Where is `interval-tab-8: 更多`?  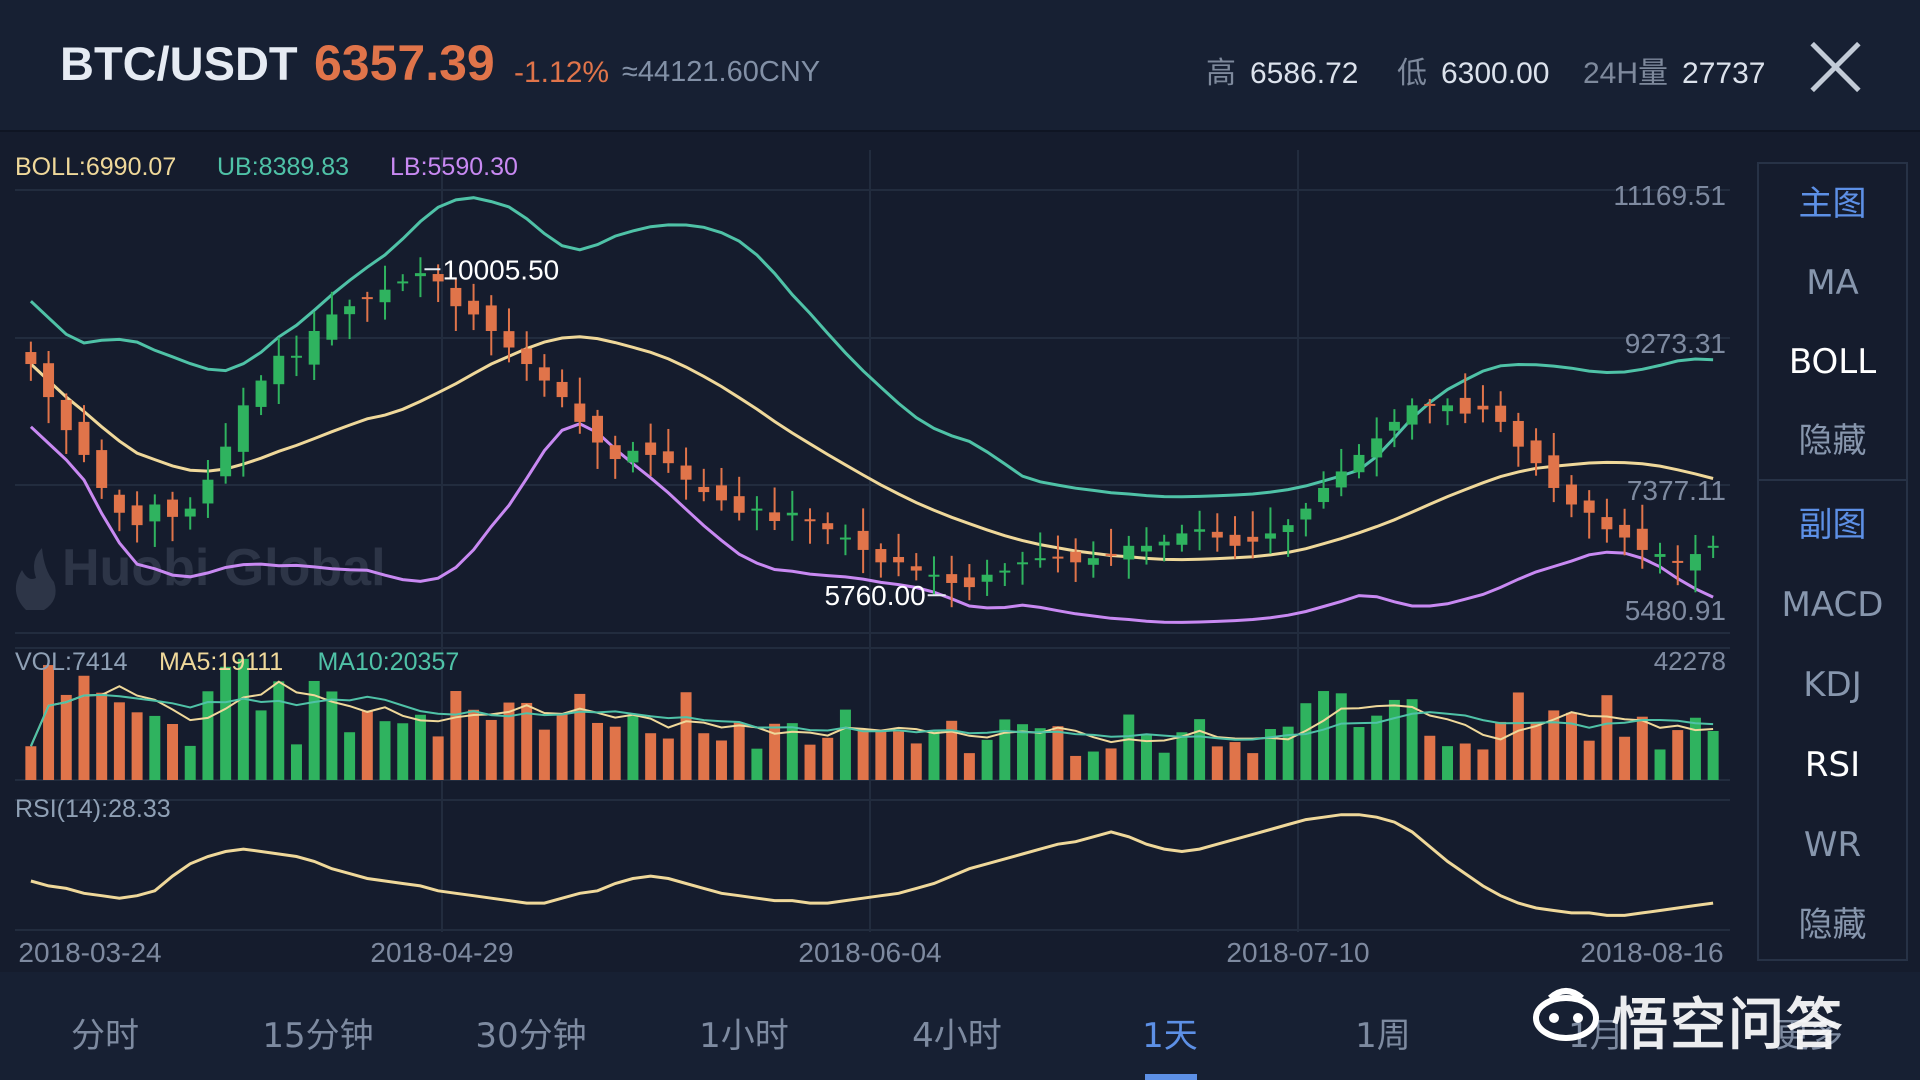 interval-tab-8: 更多 is located at coordinates (1809, 1036).